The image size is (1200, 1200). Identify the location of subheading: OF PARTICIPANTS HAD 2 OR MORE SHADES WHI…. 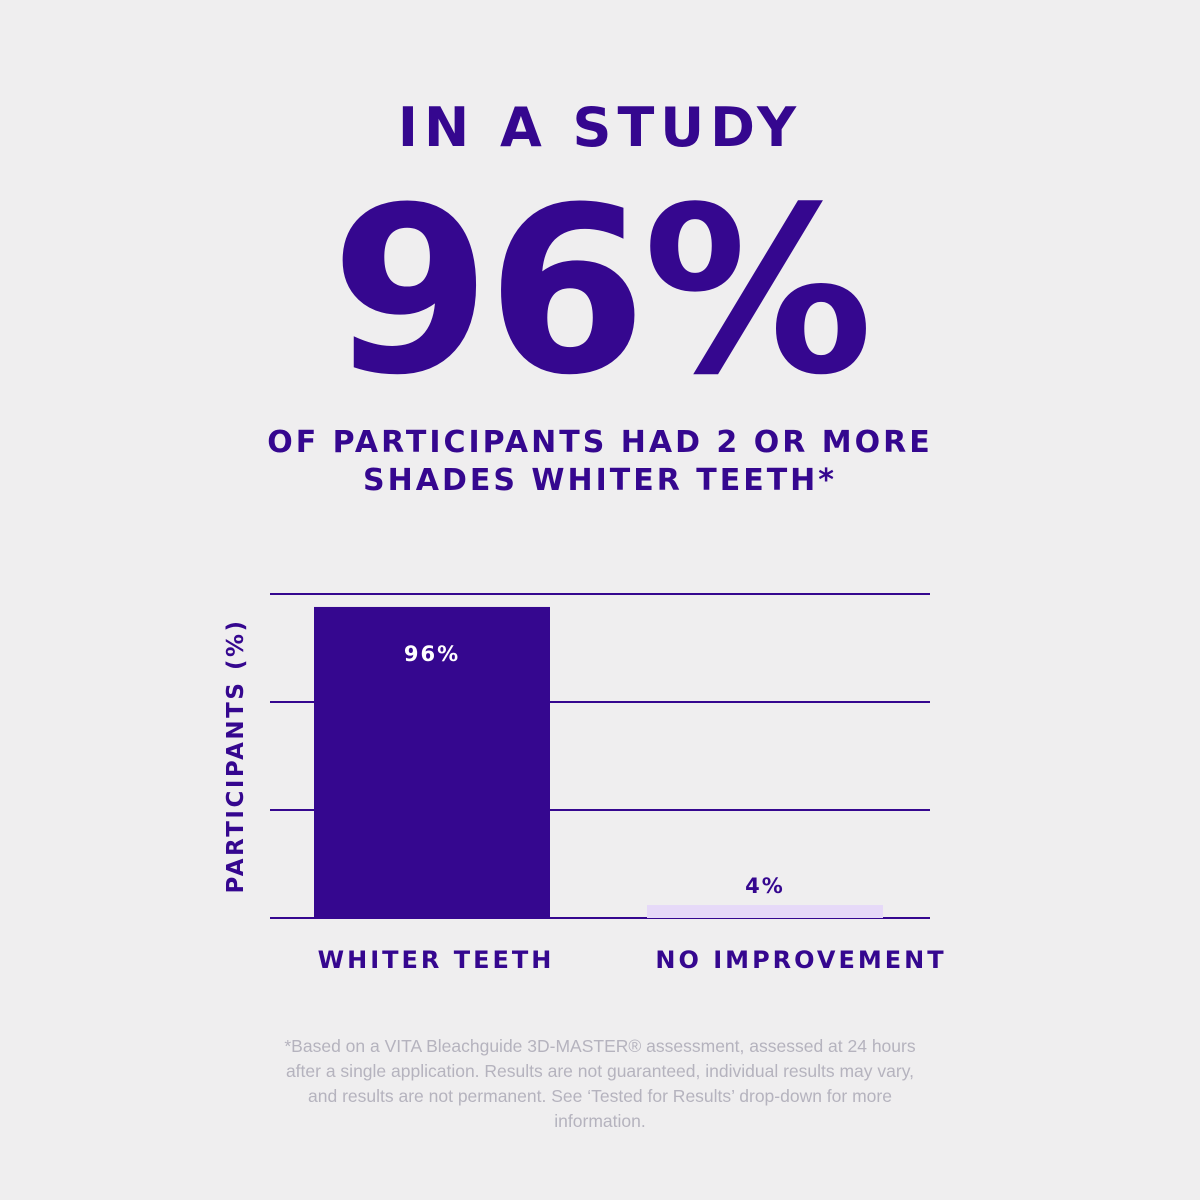
(600, 462).